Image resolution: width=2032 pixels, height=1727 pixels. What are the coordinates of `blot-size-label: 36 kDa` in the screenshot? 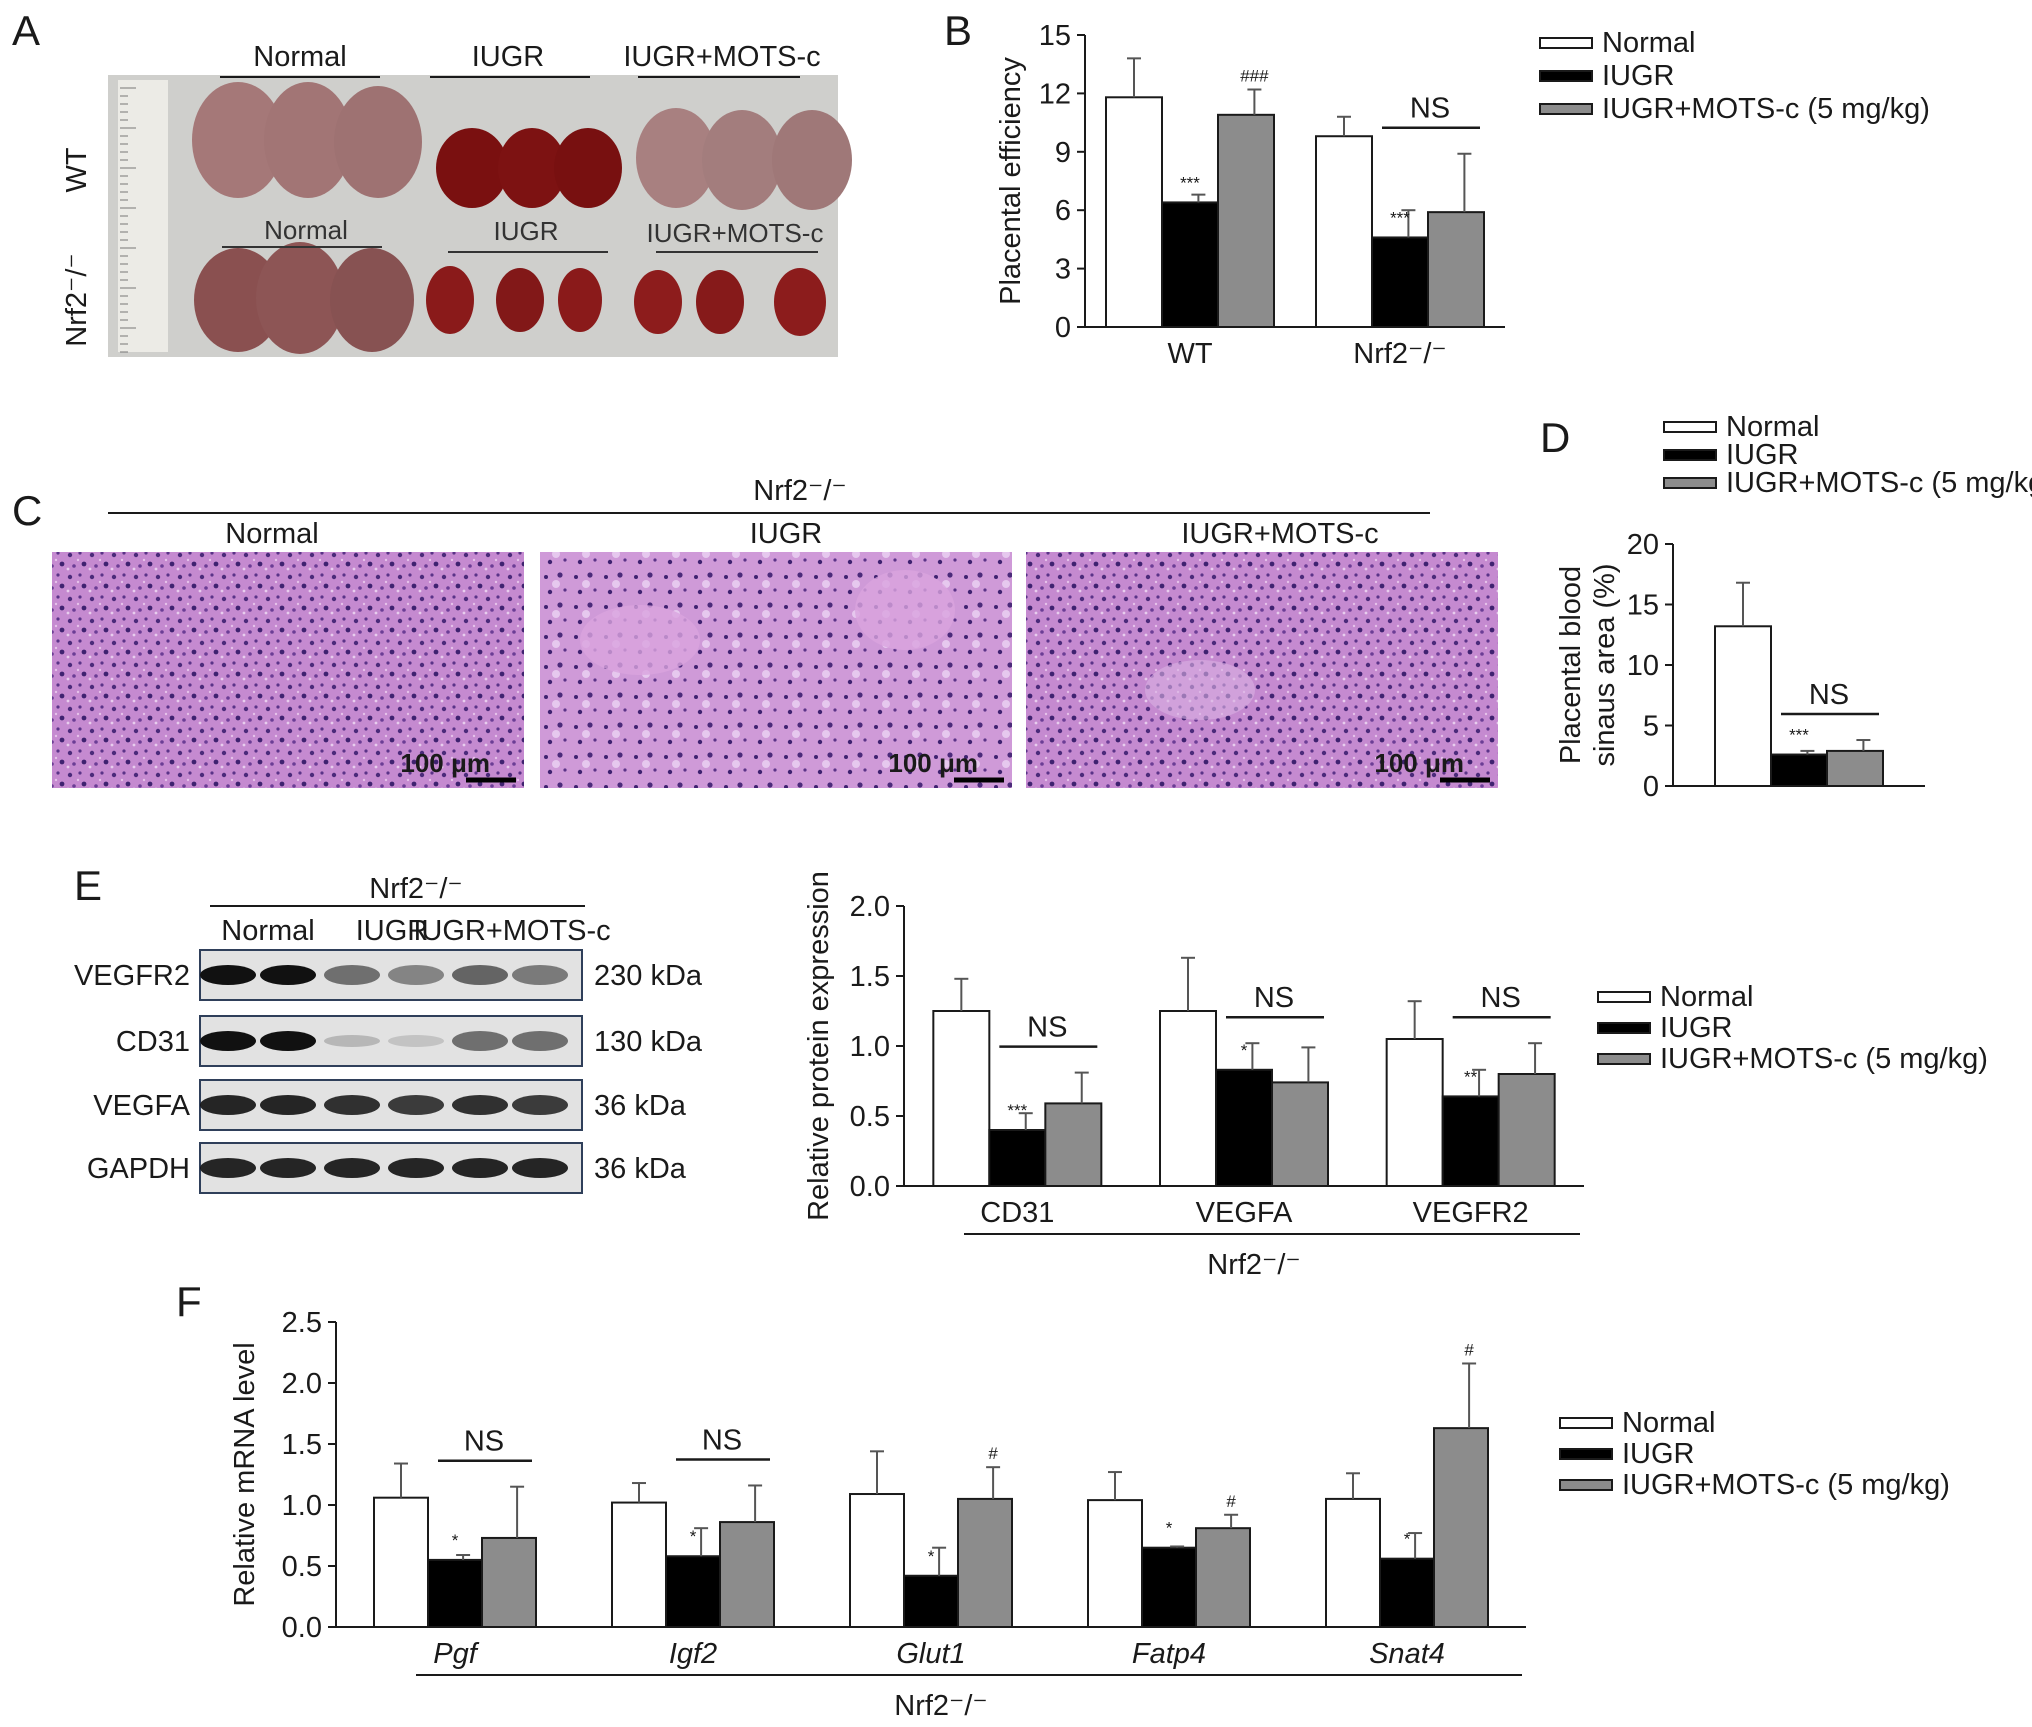 It's located at (640, 1106).